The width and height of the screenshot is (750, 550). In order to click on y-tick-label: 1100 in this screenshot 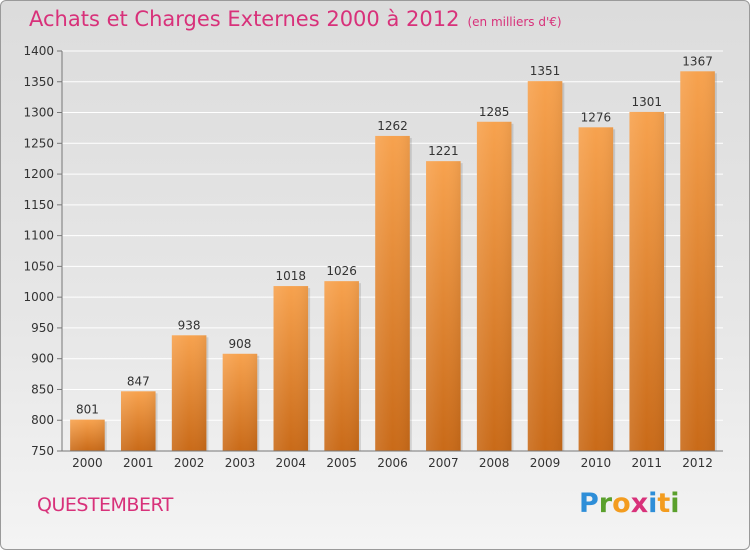, I will do `click(38, 236)`.